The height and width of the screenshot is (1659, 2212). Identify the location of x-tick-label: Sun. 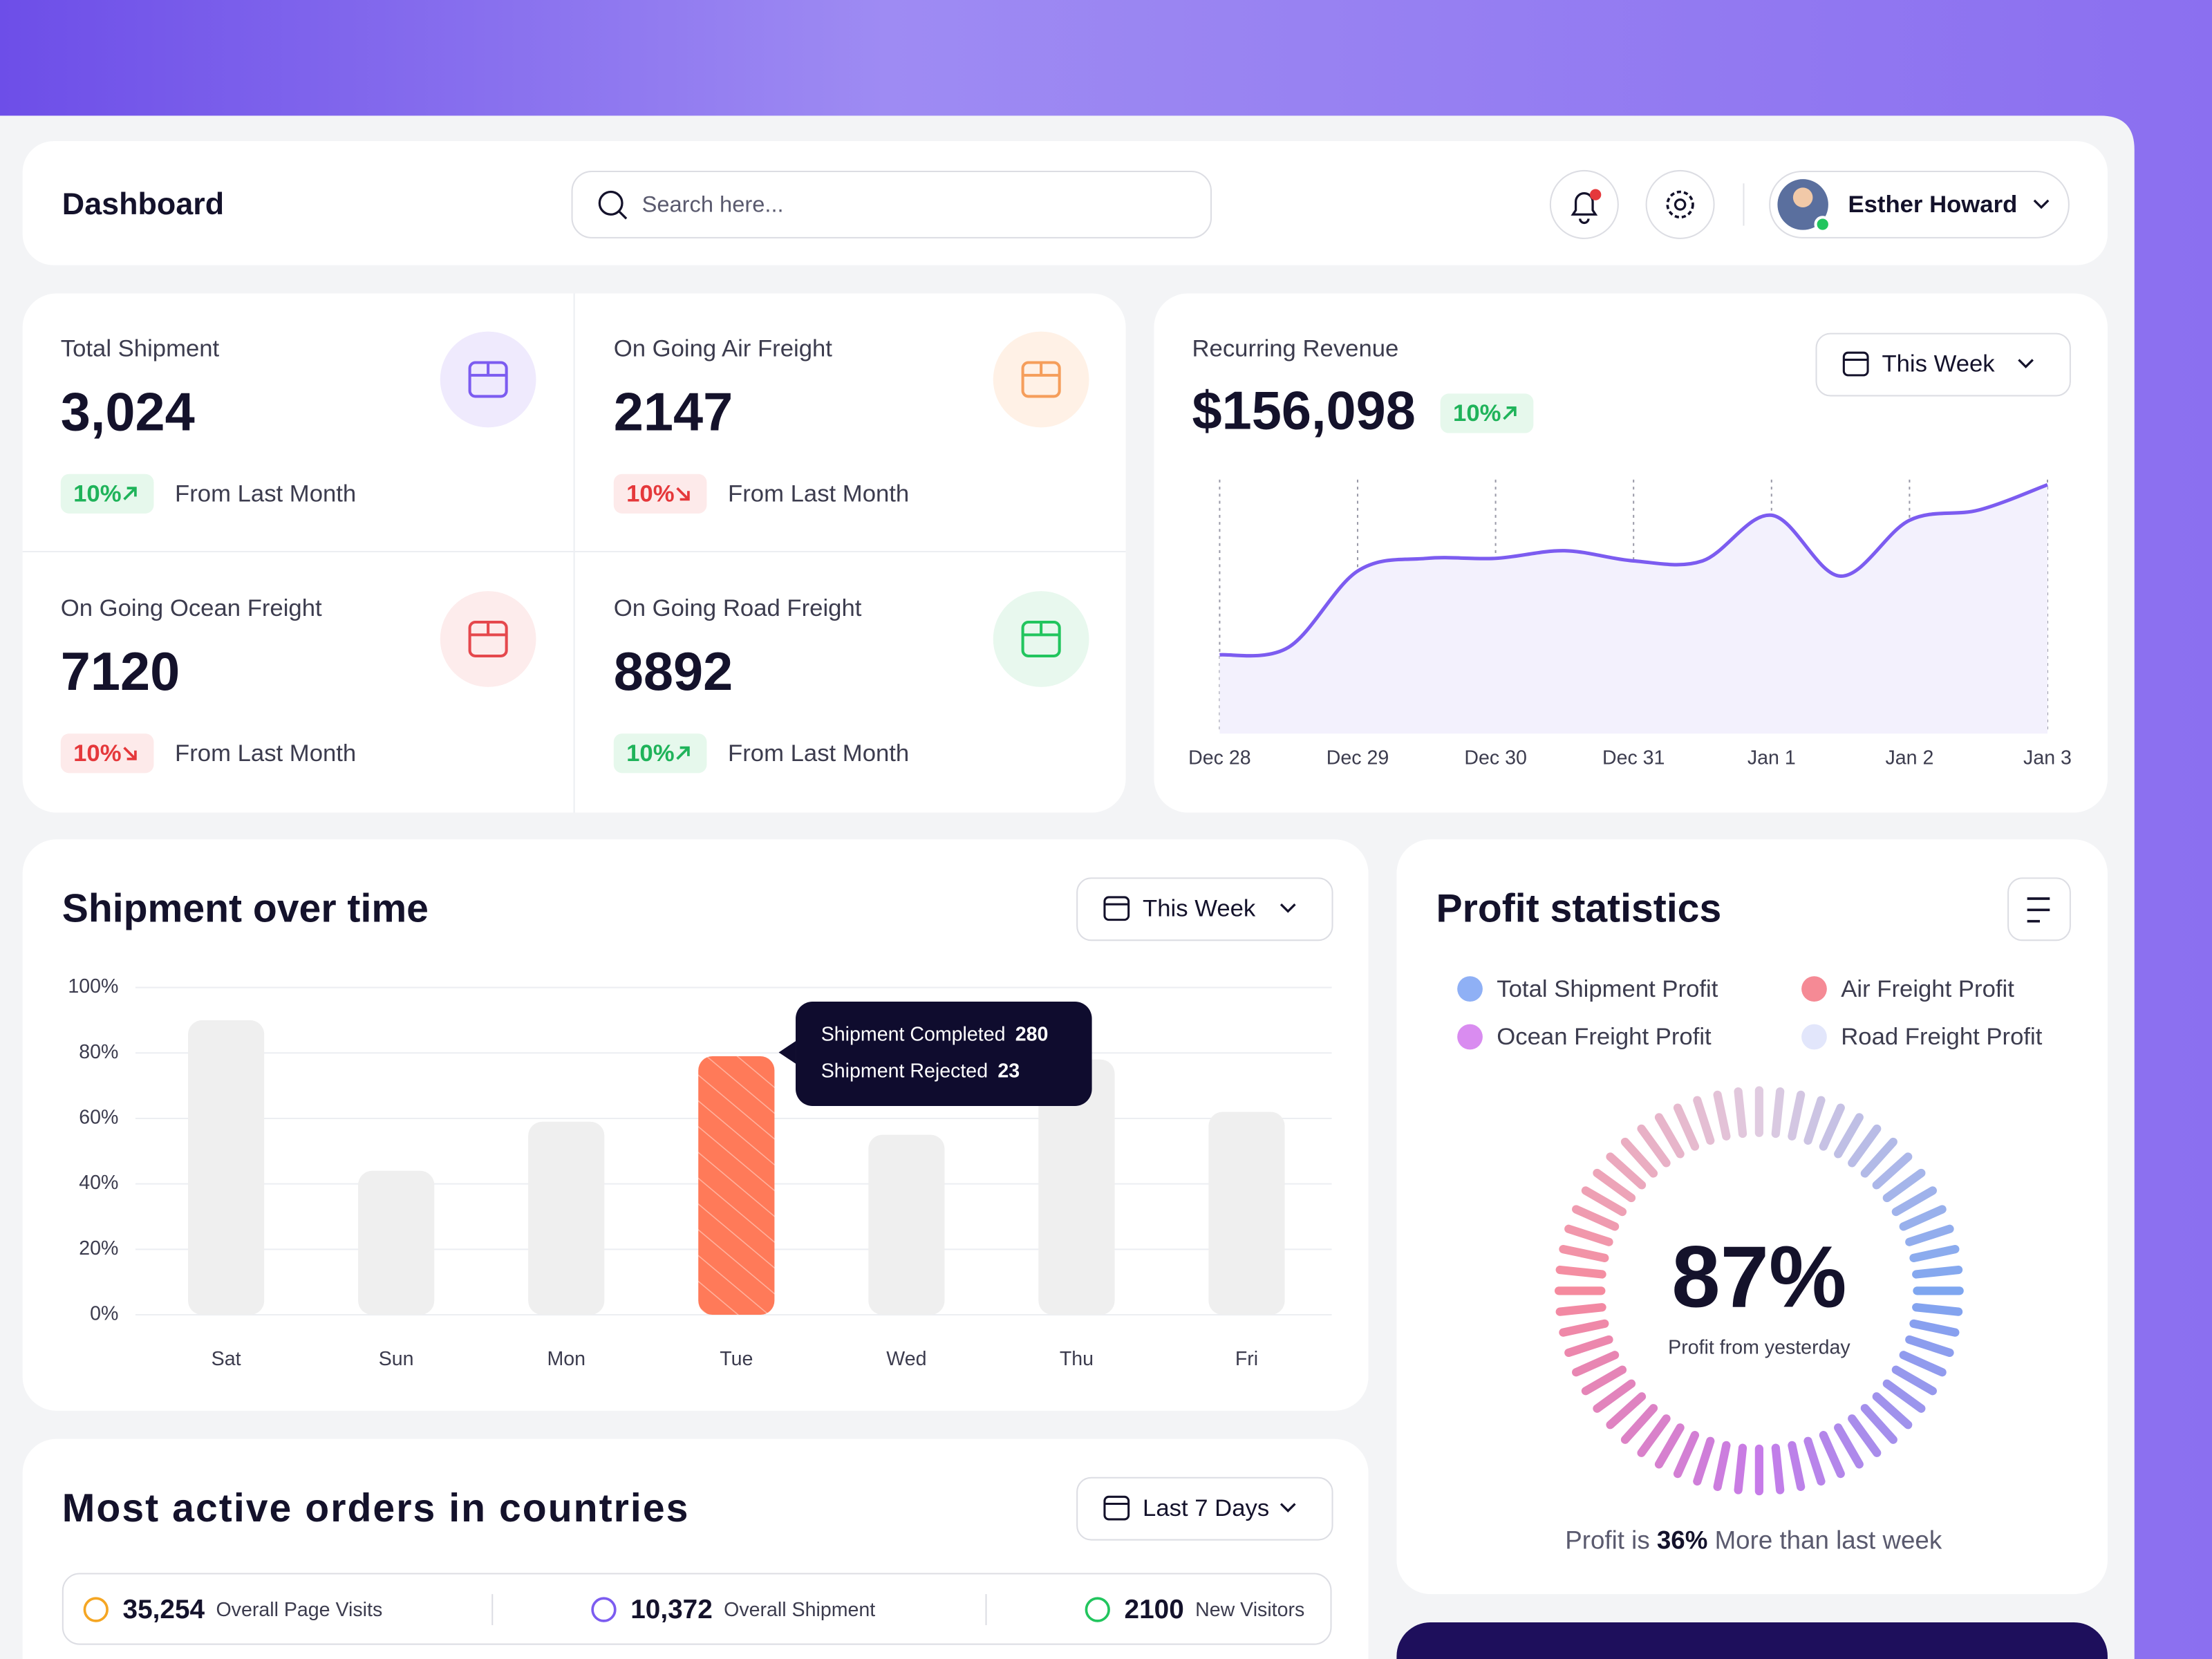
(397, 1359).